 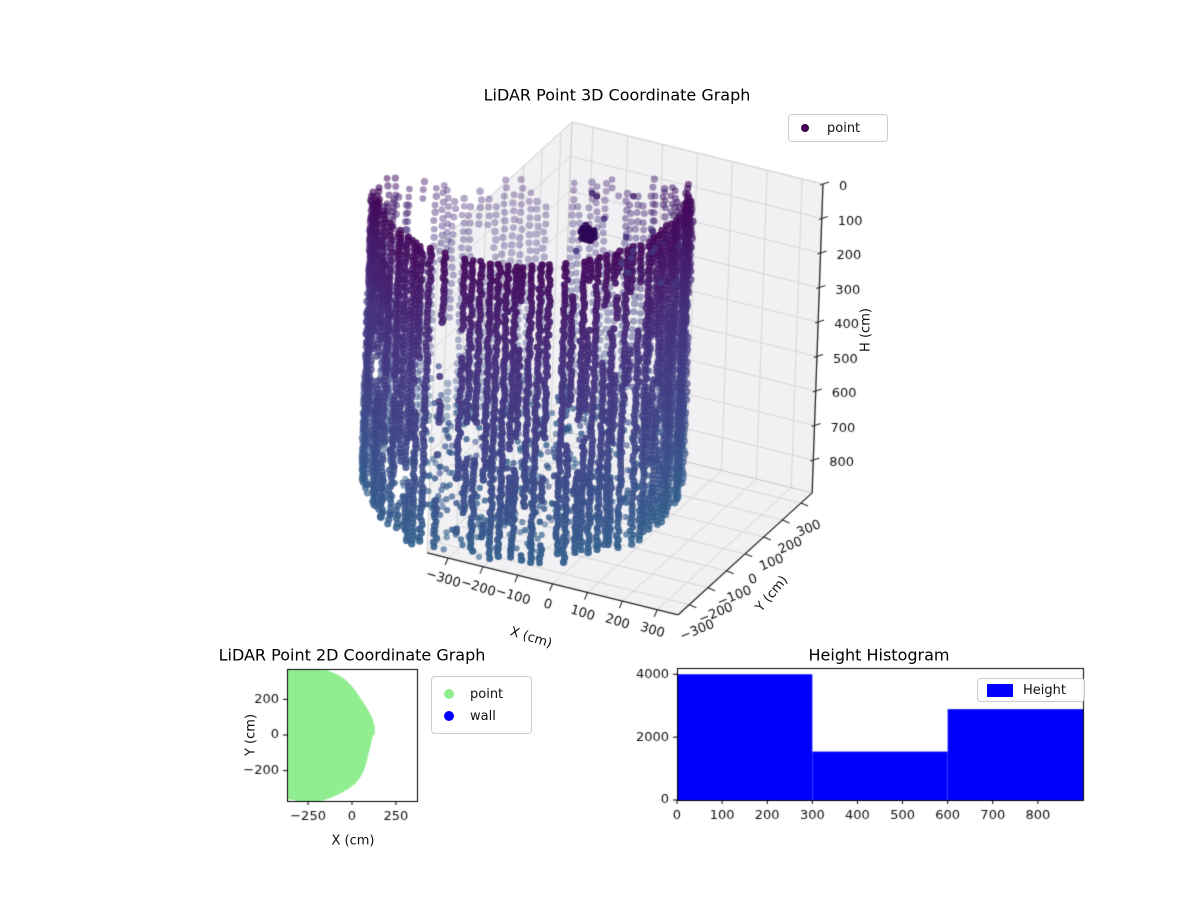 I want to click on legend-label: Height, so click(x=1044, y=690).